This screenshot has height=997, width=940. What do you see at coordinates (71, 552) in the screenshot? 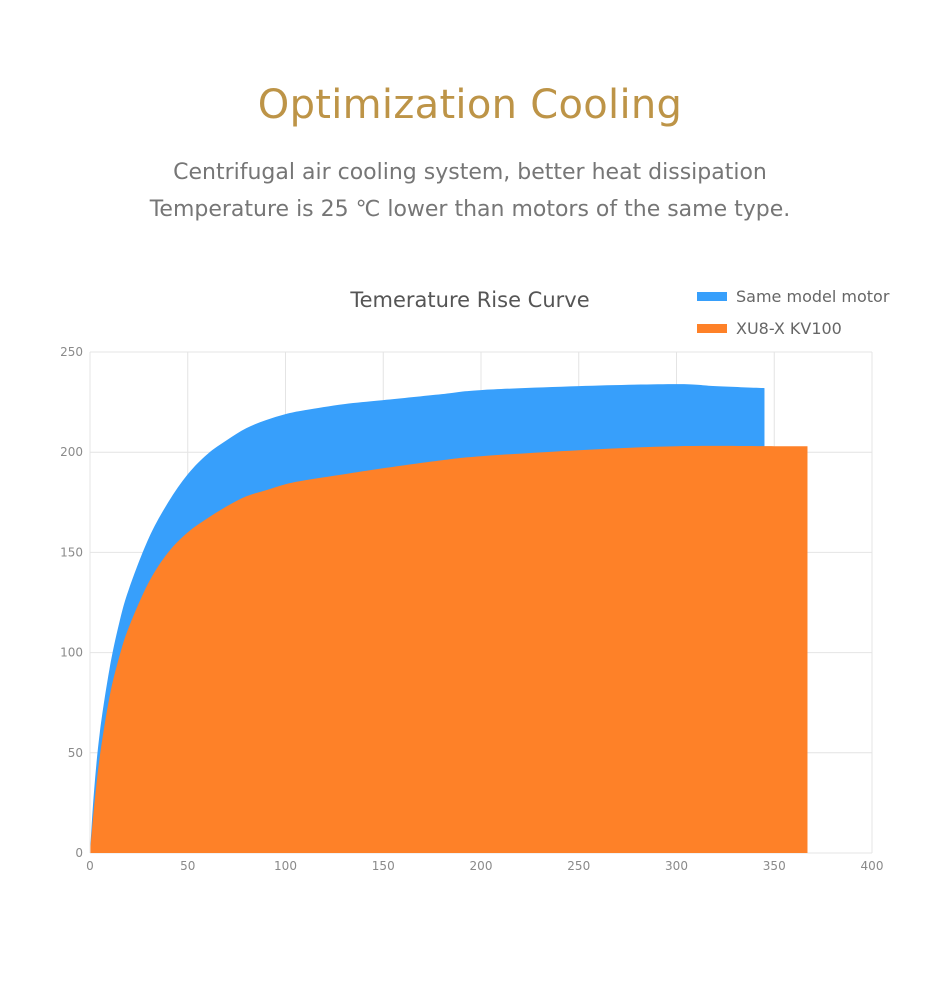
I see `y-tick-label: 150` at bounding box center [71, 552].